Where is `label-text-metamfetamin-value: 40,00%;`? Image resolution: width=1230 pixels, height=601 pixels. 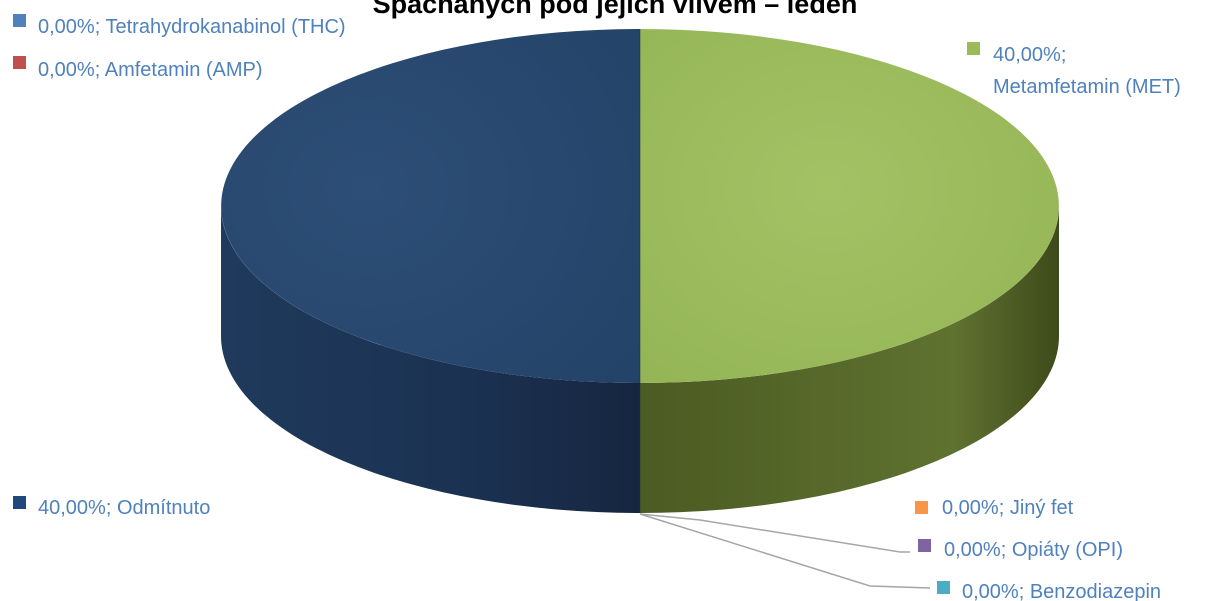
label-text-metamfetamin-value: 40,00%; is located at coordinates (1029, 55).